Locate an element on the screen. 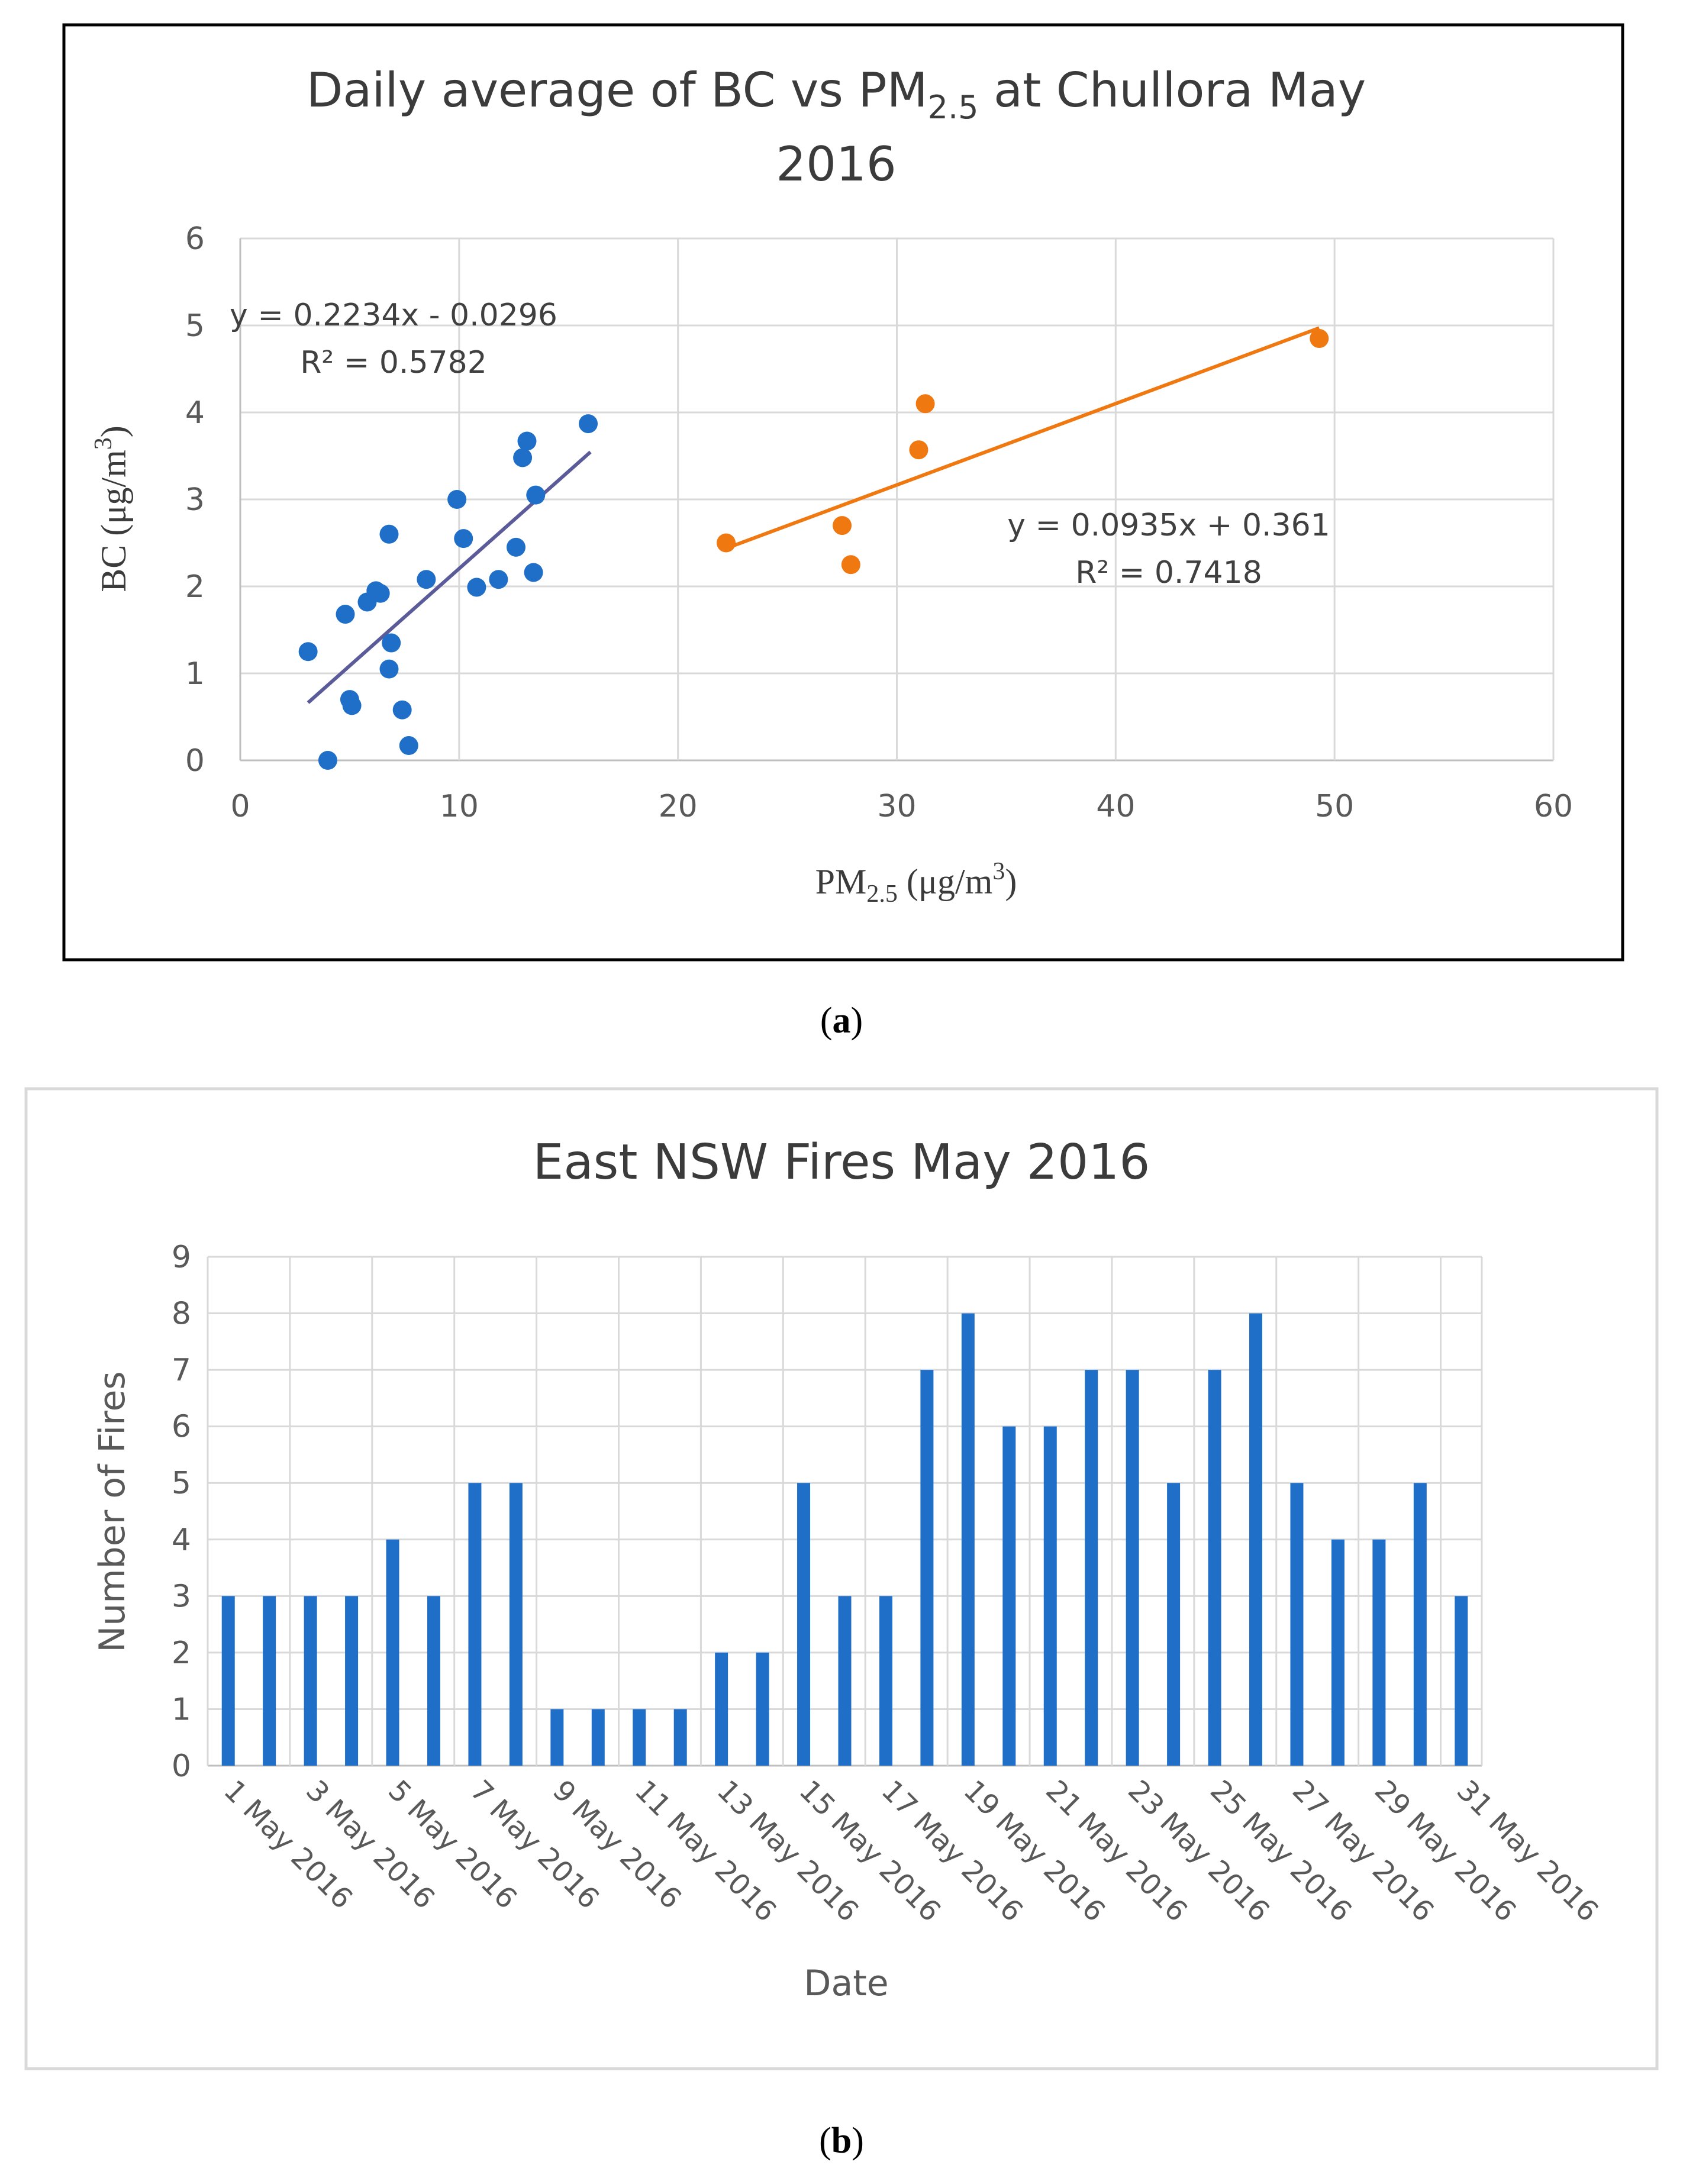  panel-a-x-tick-labels: 0 10 20 30 40 50 60 is located at coordinates (902, 806).